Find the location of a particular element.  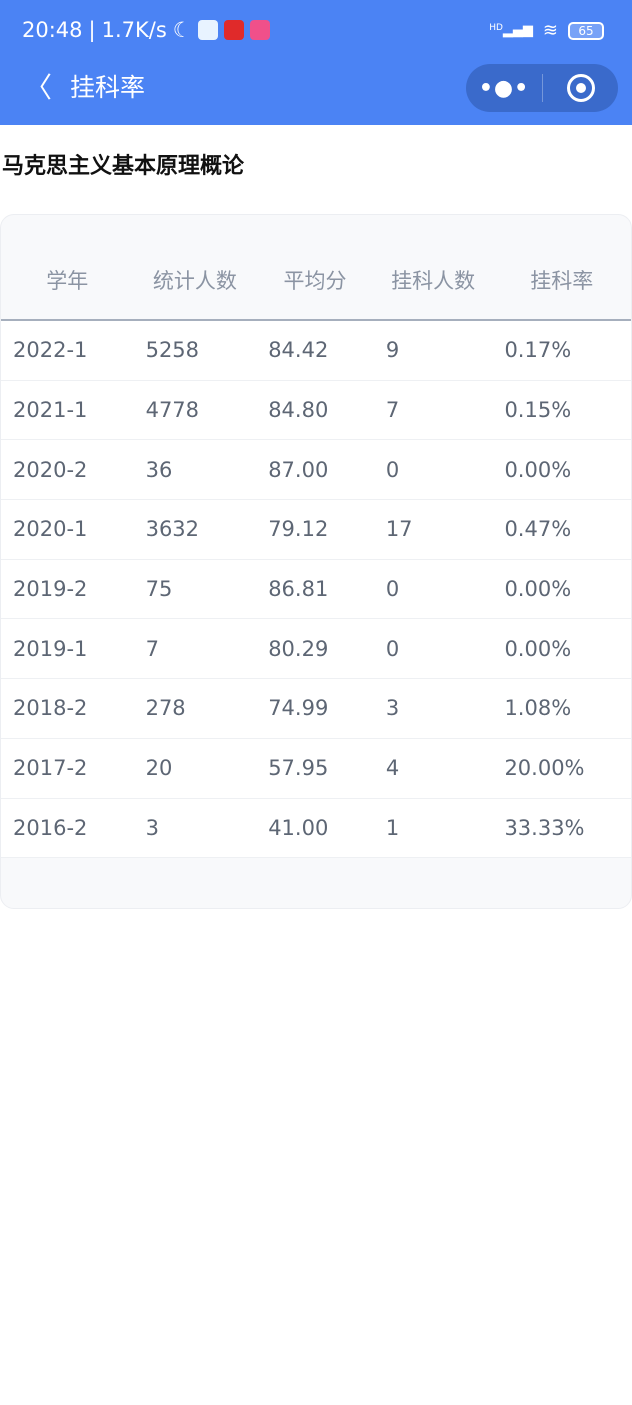

cell-average: 41.00 is located at coordinates (298, 827).